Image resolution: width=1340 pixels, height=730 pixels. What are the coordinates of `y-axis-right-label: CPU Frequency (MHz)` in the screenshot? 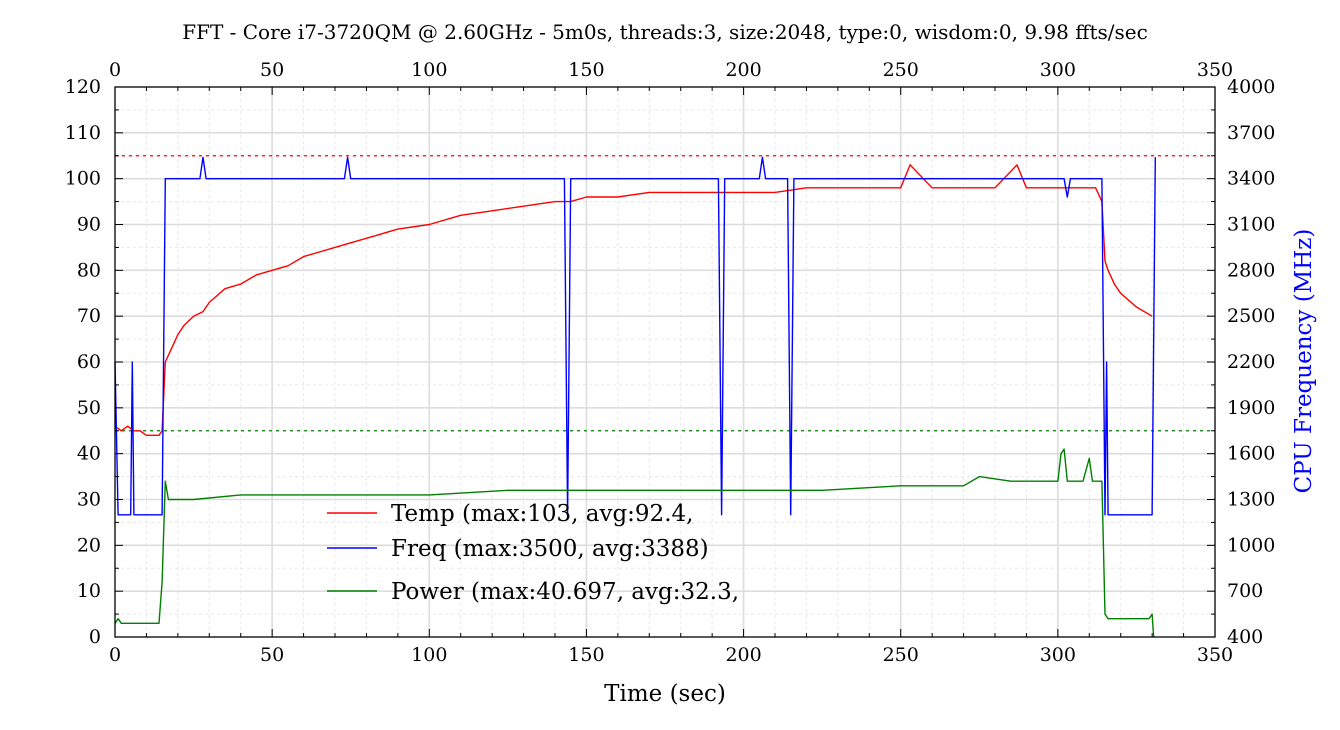 It's located at (1304, 361).